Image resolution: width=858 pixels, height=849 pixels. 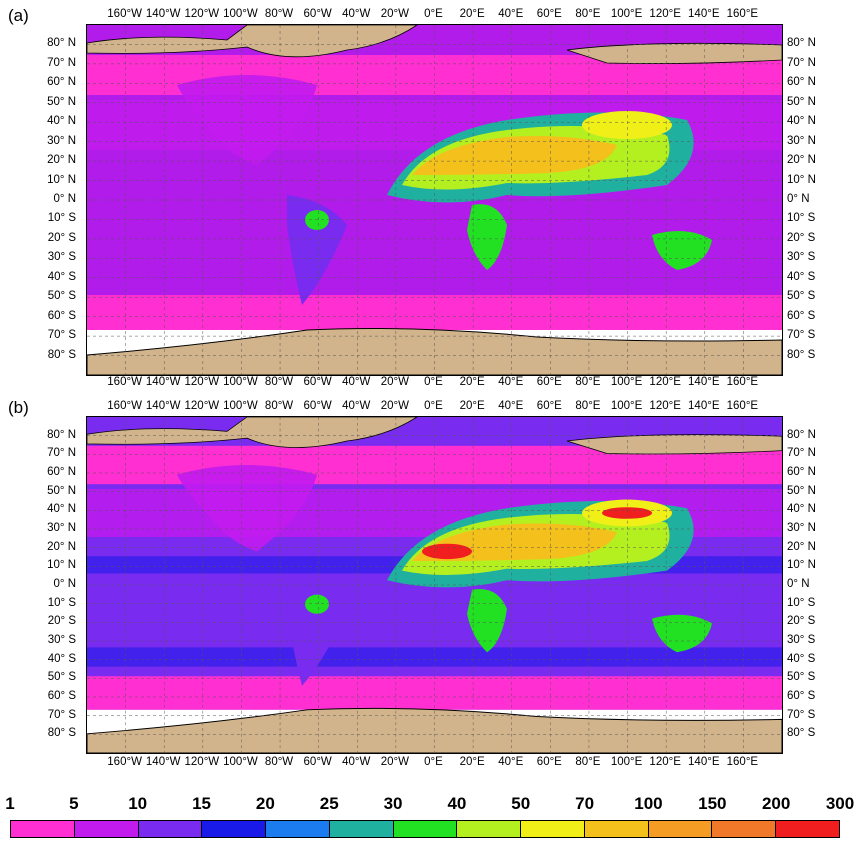 What do you see at coordinates (18, 407) in the screenshot?
I see `panel-label: (b)` at bounding box center [18, 407].